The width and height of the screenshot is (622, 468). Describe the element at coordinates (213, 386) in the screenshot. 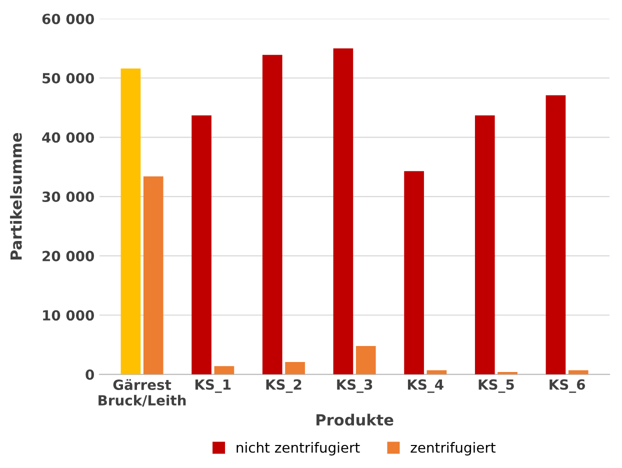

I see `x-tick-label: KS_1` at that location.